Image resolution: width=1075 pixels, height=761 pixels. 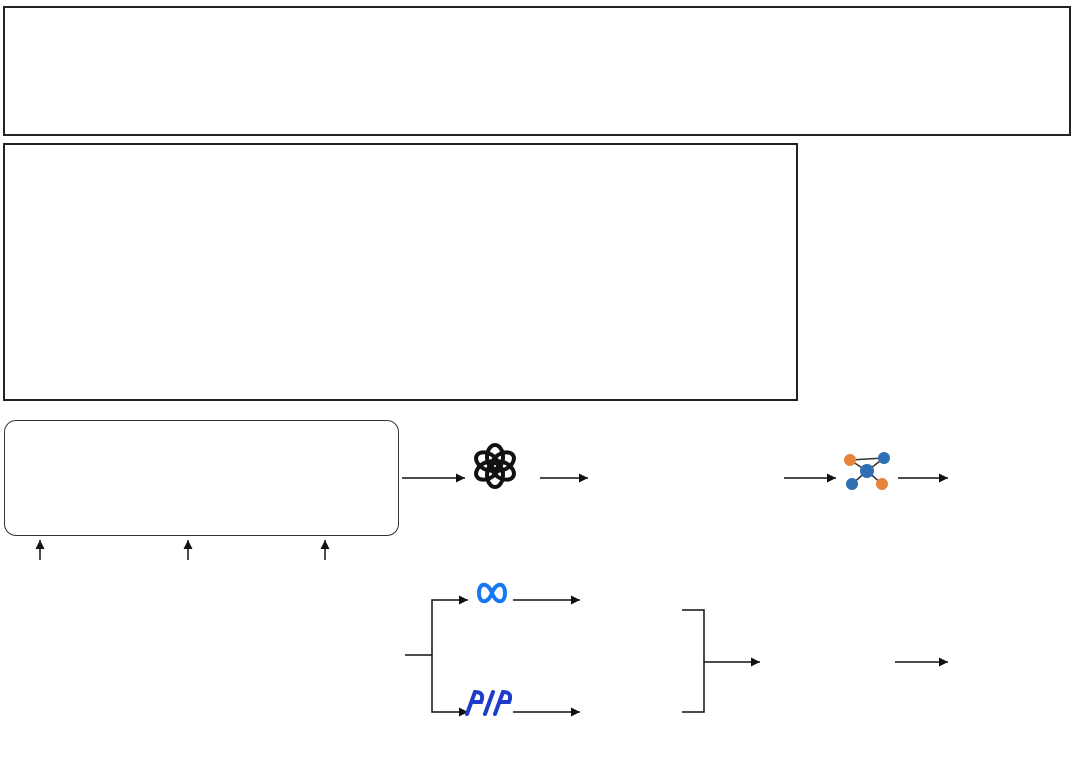 I want to click on sam-logo, so click(x=492, y=593).